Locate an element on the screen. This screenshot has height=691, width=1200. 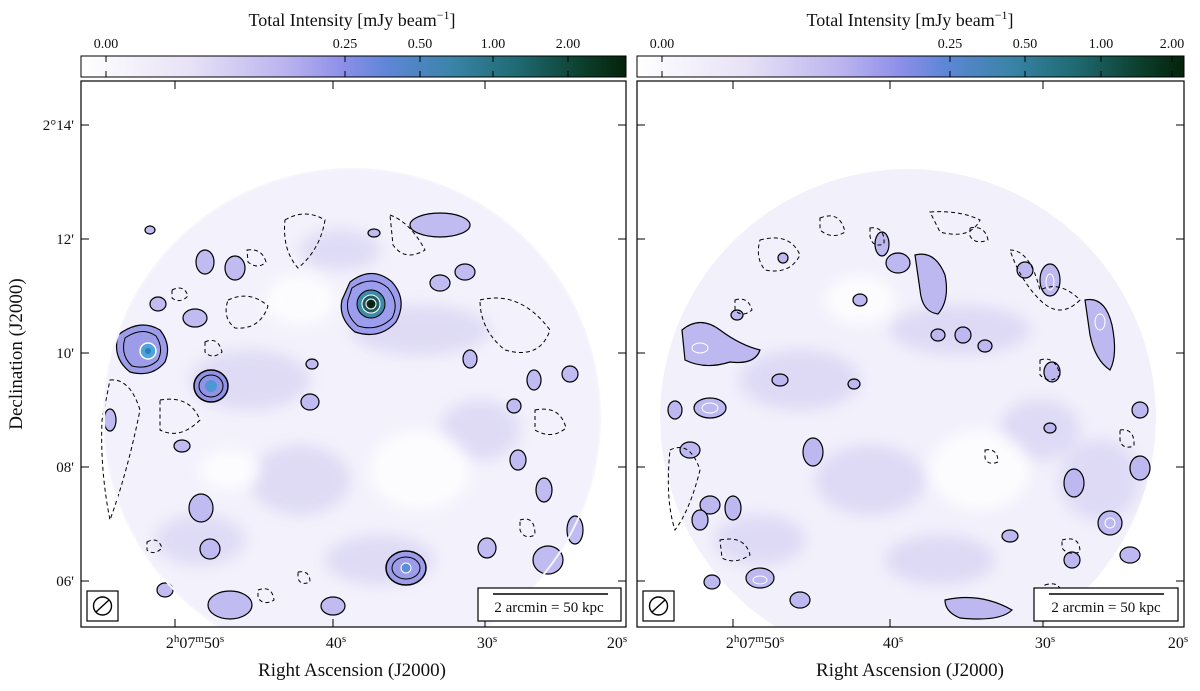
y-tick-label: 06' is located at coordinates (65, 582).